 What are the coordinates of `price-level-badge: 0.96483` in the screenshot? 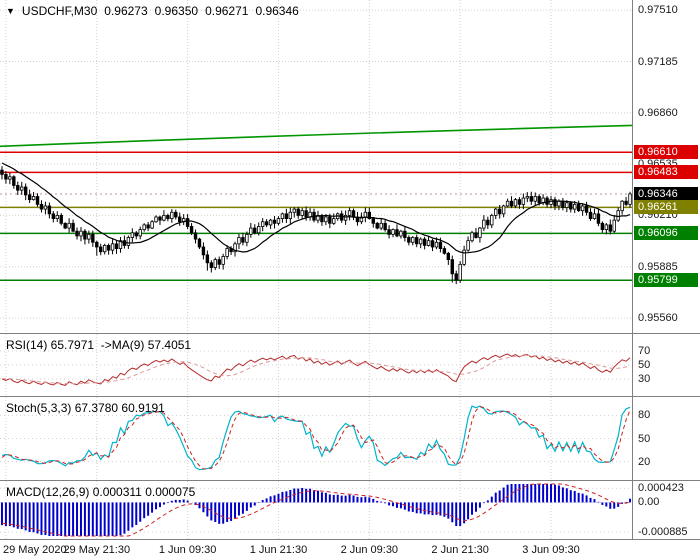 It's located at (666, 172).